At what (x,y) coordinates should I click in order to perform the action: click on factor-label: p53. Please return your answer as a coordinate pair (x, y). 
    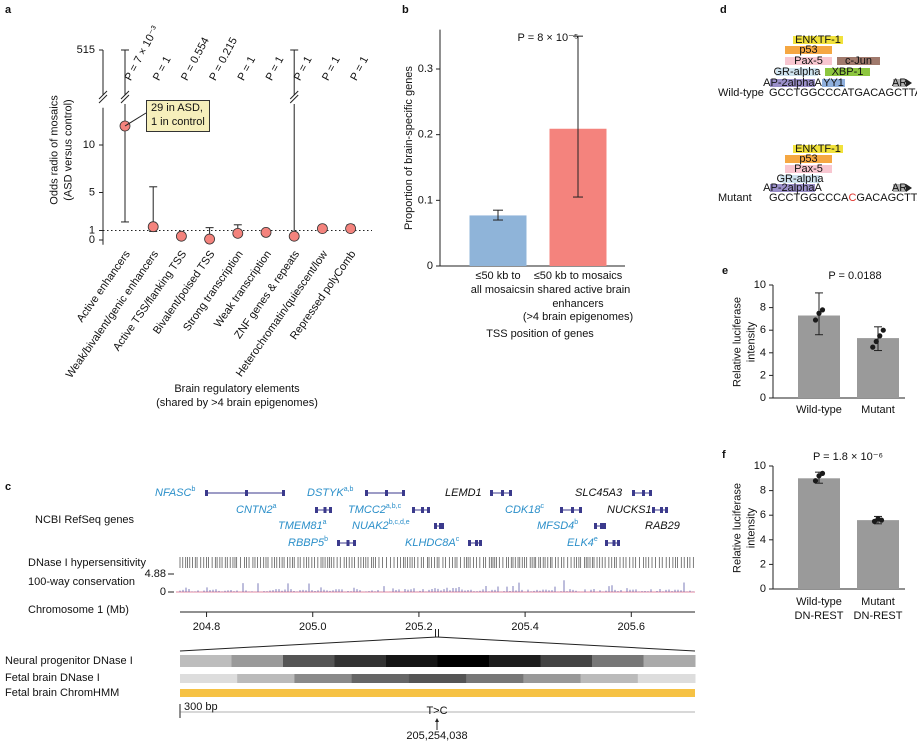
    Looking at the image, I should click on (808, 50).